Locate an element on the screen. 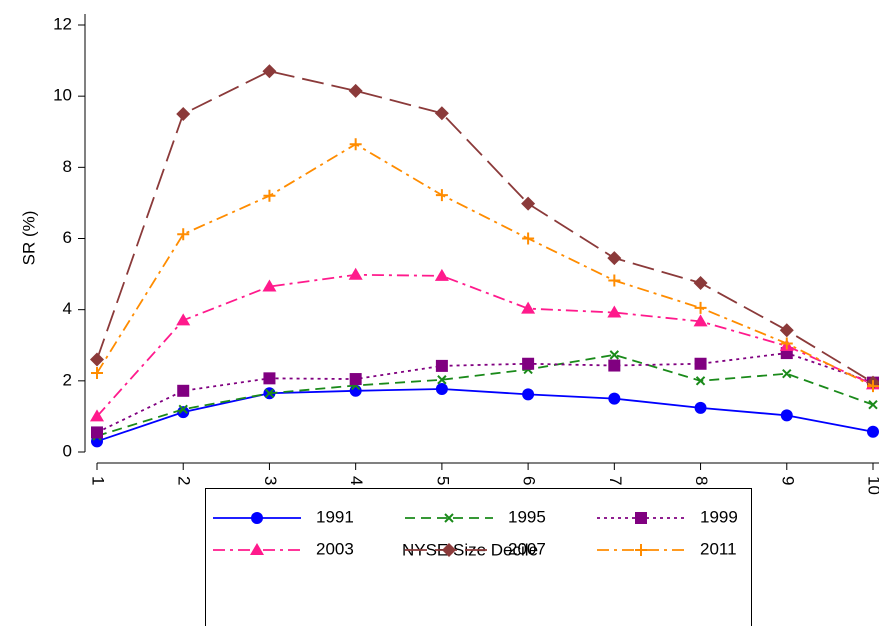 The image size is (879, 626). x-tick-label: 6 is located at coordinates (529, 480).